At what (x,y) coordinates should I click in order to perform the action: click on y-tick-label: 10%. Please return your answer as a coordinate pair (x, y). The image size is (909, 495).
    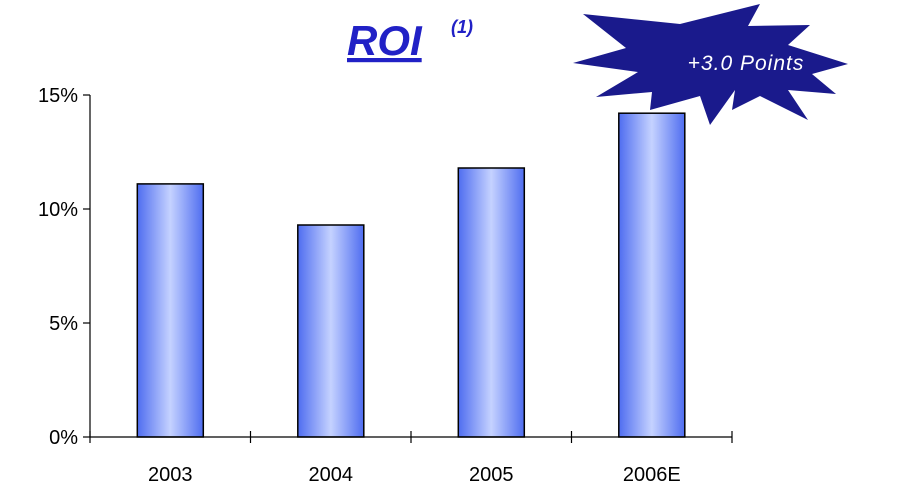
    Looking at the image, I should click on (58, 210).